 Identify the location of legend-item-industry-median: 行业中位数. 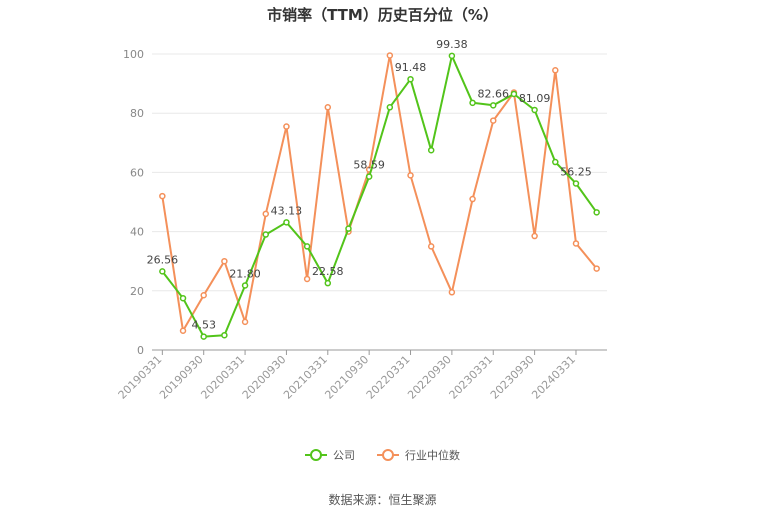
(418, 455).